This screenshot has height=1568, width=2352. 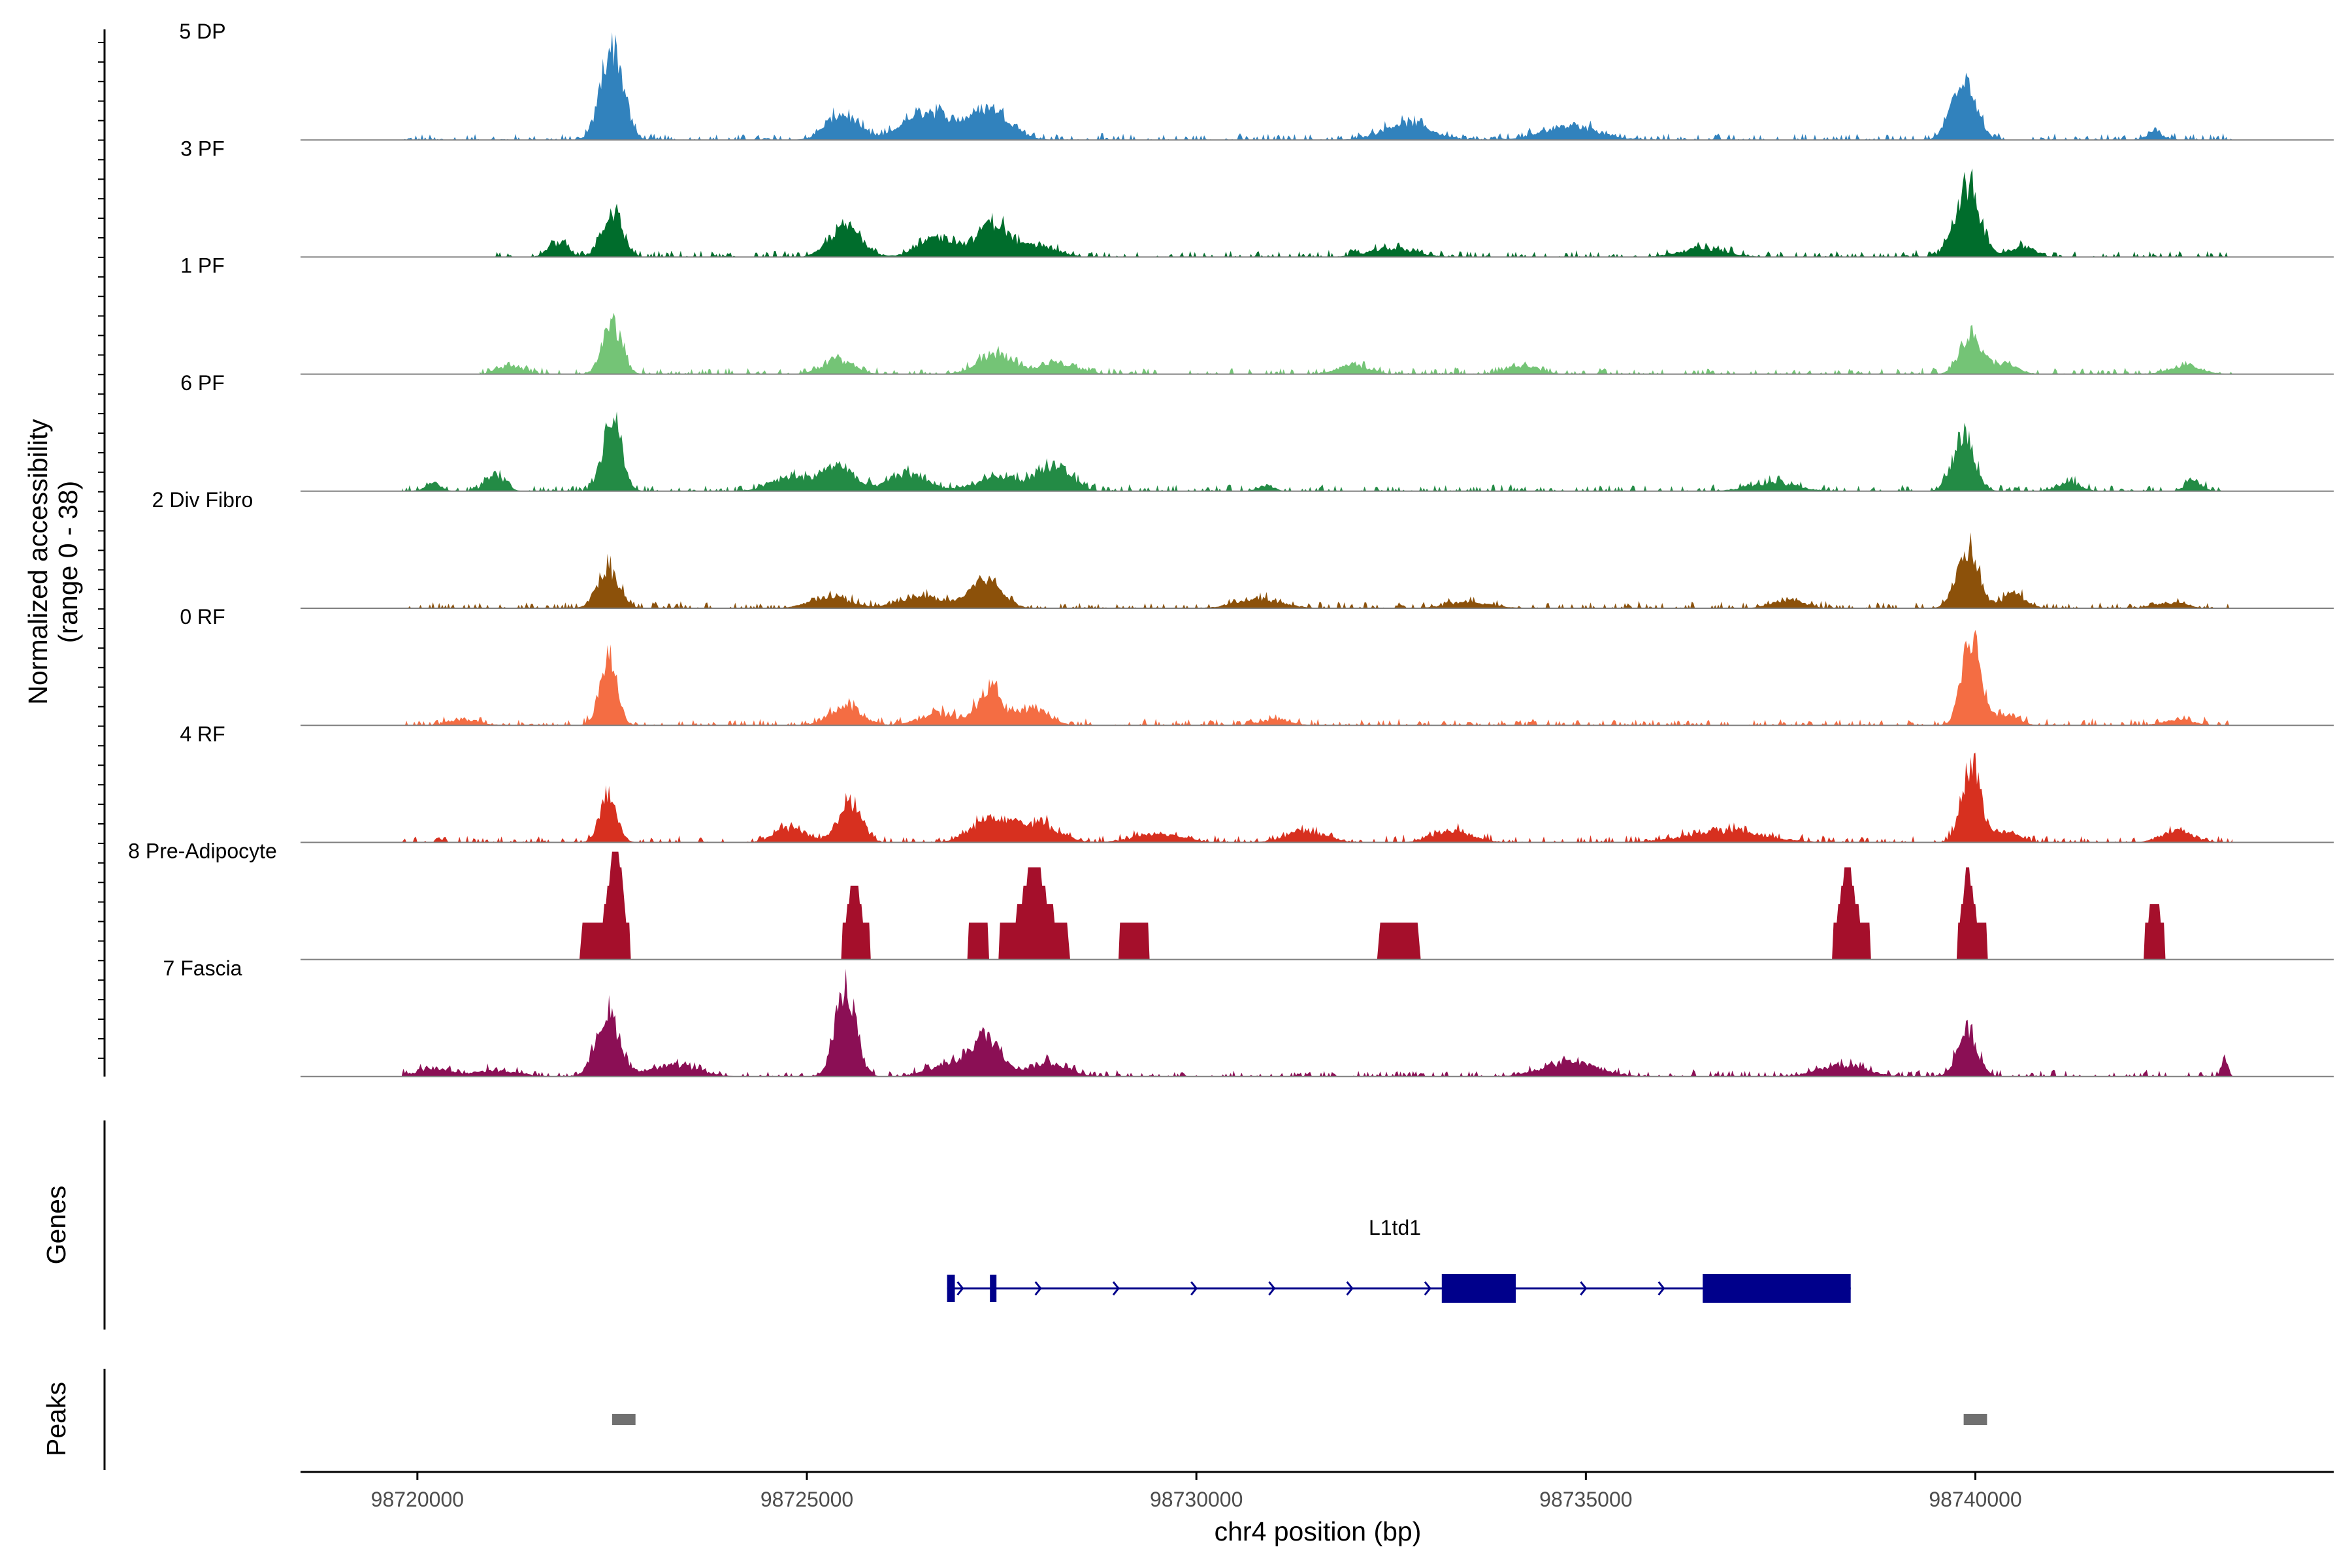 I want to click on track-label: 5 DP, so click(x=202, y=31).